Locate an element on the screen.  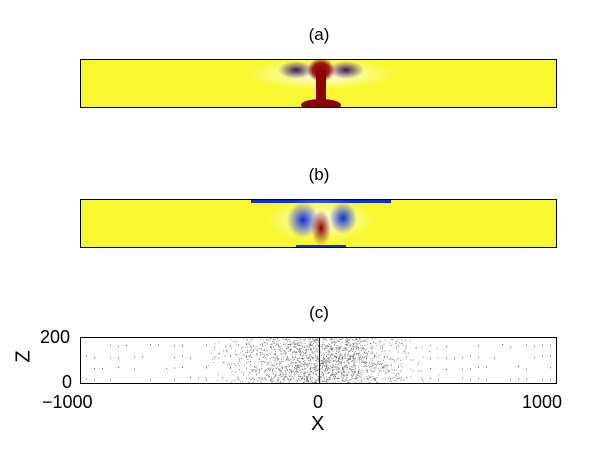
panel-a-heatmap is located at coordinates (318, 83).